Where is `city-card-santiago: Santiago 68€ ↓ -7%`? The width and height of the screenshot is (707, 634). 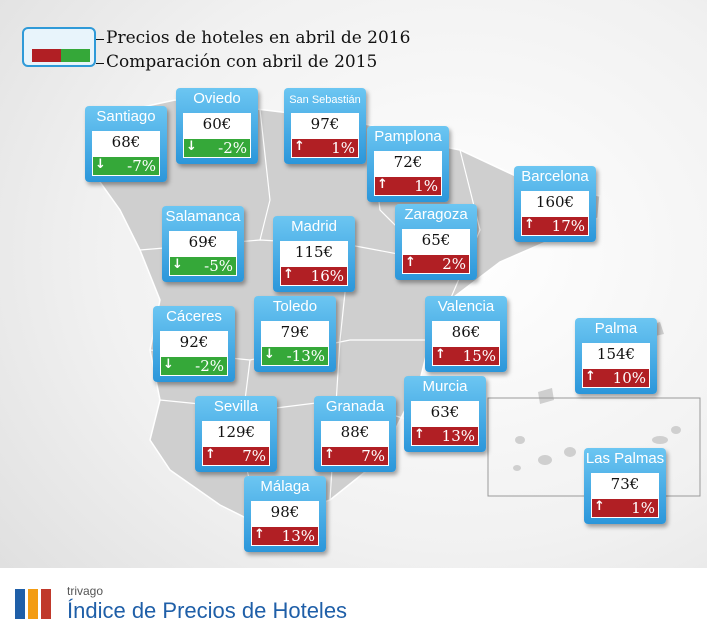
city-card-santiago: Santiago 68€ ↓ -7% is located at coordinates (126, 144).